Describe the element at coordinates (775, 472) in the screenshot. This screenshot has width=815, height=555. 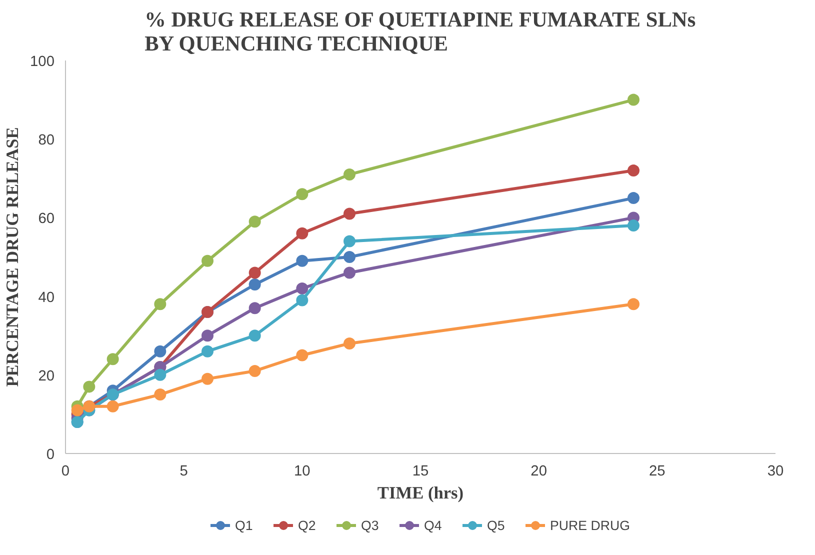
I see `x-tick-label: 30` at that location.